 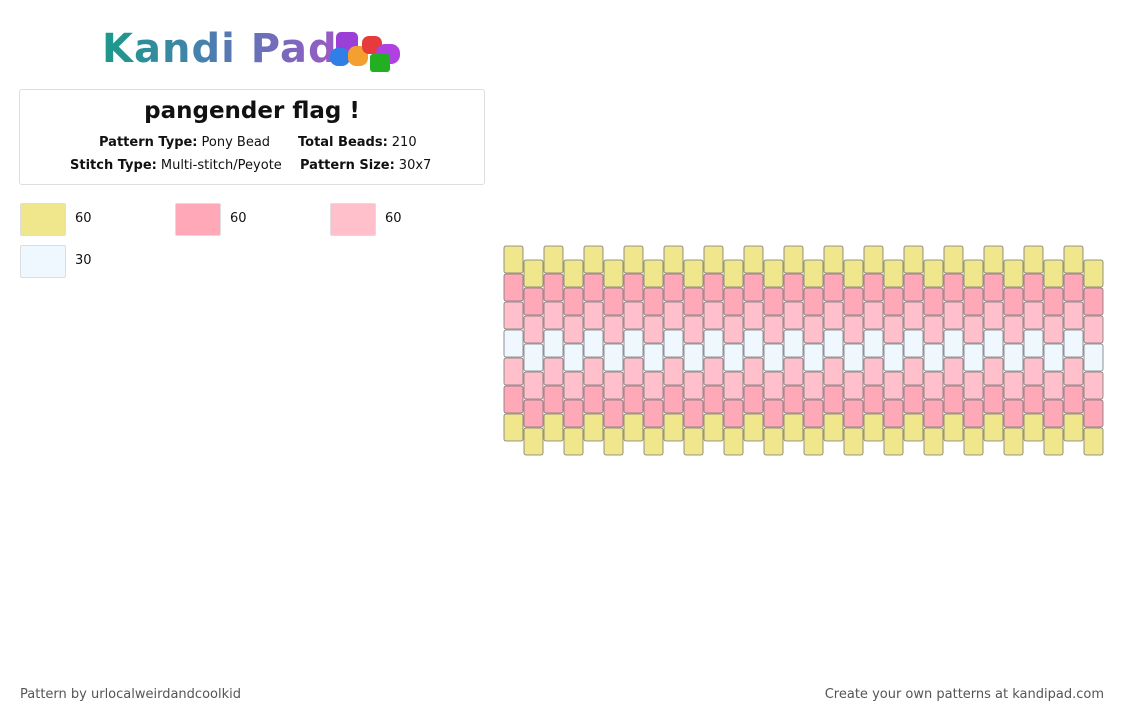 What do you see at coordinates (236, 142) in the screenshot?
I see `detail-value: Pony Bead` at bounding box center [236, 142].